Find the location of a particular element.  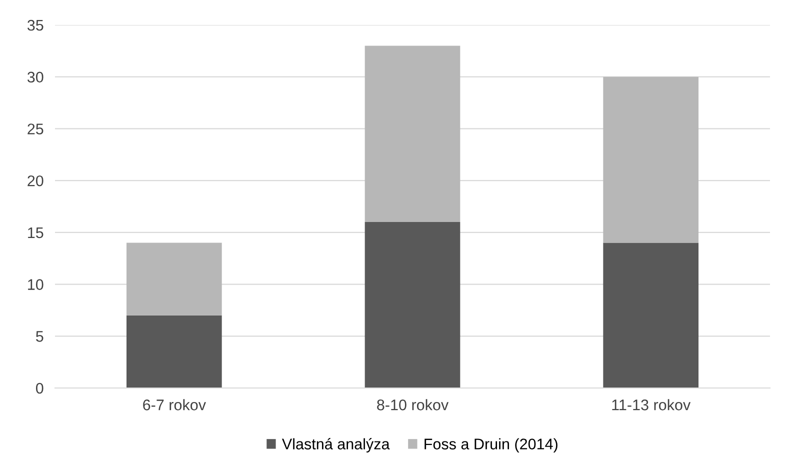

x-tick-label: 11-13 rokov is located at coordinates (651, 404).